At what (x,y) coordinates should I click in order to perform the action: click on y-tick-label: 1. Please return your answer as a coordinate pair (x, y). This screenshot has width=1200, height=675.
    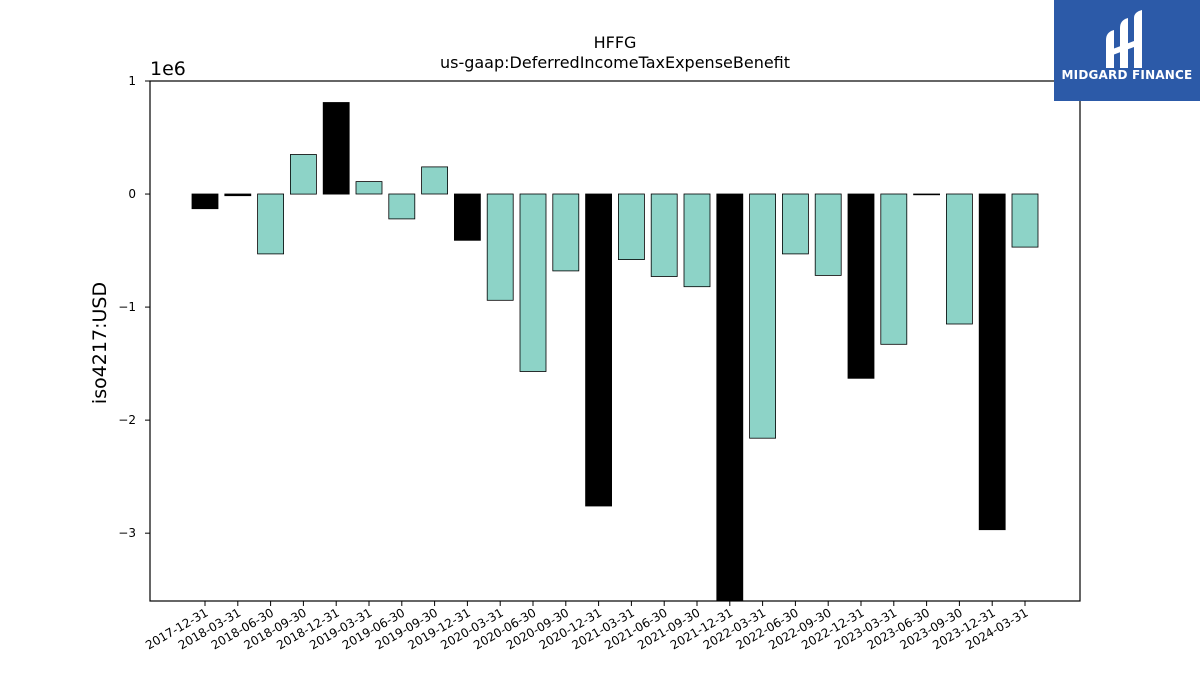
    Looking at the image, I should click on (132, 81).